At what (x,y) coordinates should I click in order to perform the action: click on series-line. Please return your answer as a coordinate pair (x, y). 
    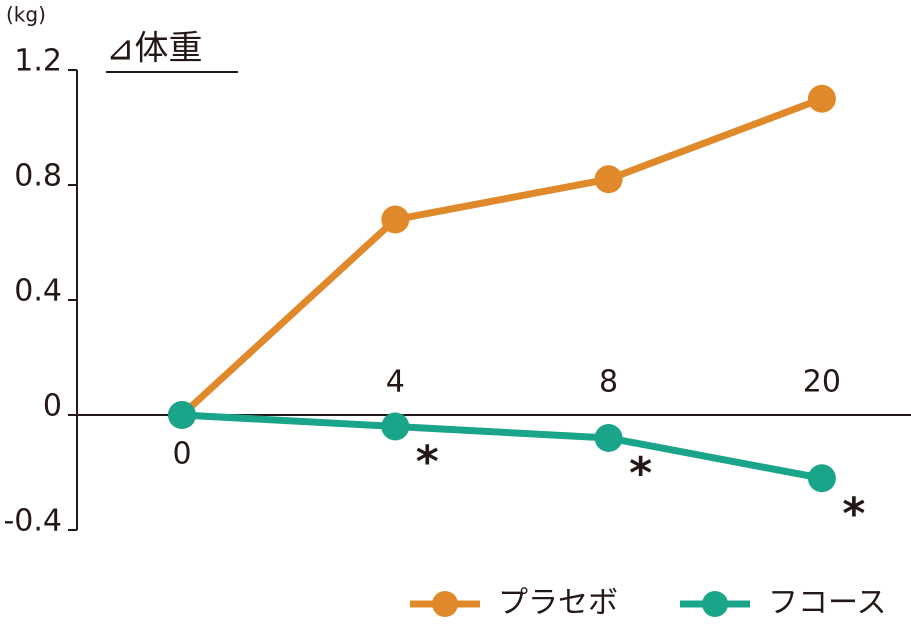
    Looking at the image, I should click on (502, 446).